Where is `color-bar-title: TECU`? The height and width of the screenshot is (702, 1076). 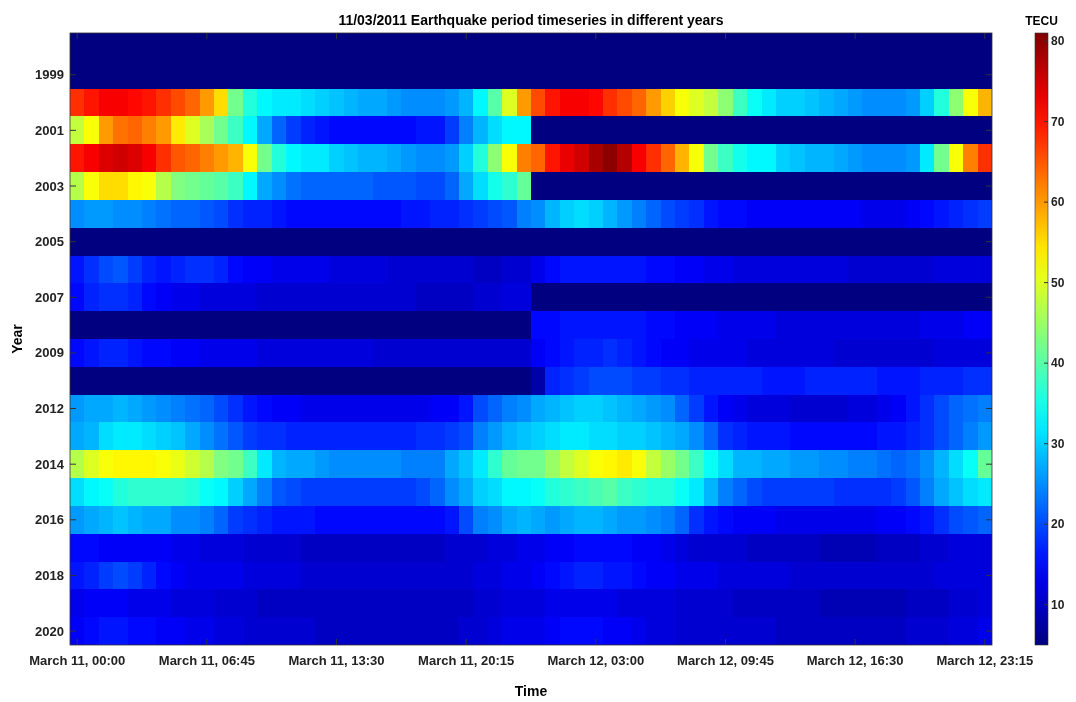
color-bar-title: TECU is located at coordinates (1041, 21).